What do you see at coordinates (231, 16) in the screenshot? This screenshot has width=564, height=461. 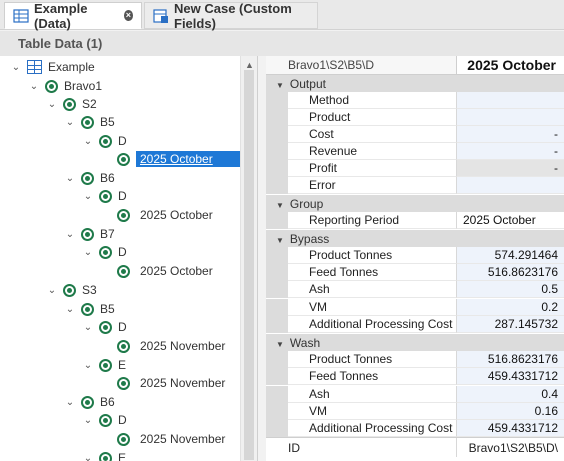 I see `tab-new-case: New Case (Custom Fields)` at bounding box center [231, 16].